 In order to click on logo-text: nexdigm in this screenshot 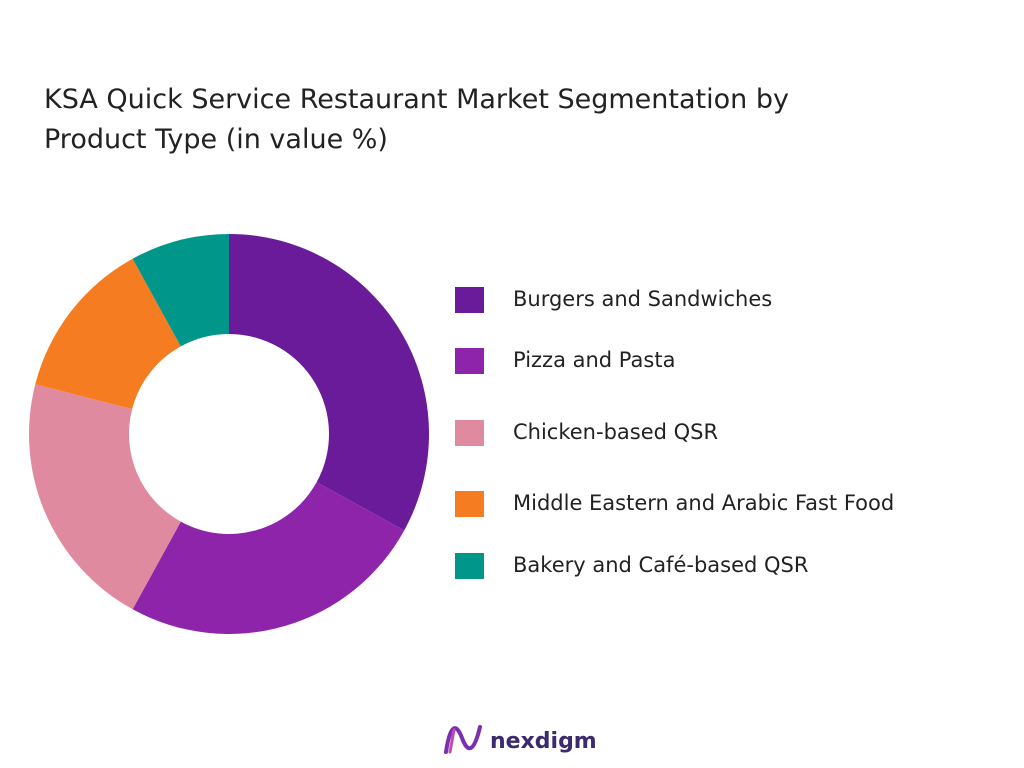, I will do `click(543, 741)`.